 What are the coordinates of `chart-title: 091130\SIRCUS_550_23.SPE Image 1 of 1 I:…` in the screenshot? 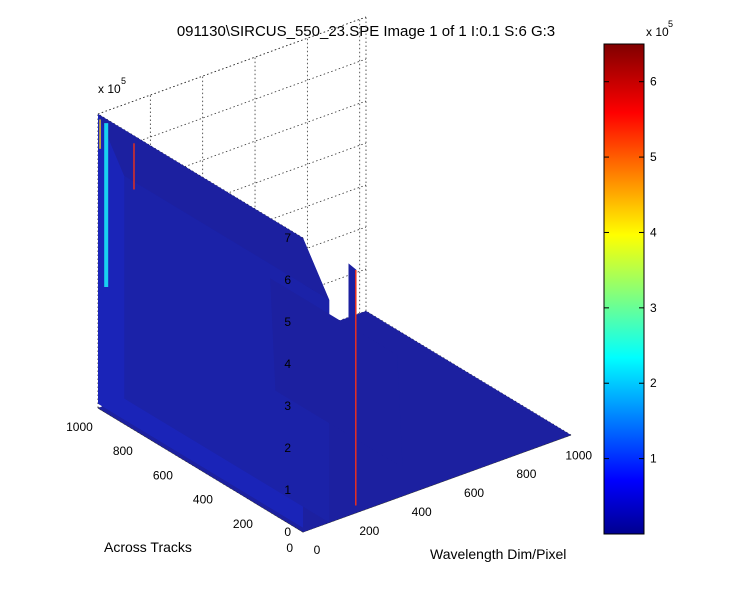 It's located at (366, 31).